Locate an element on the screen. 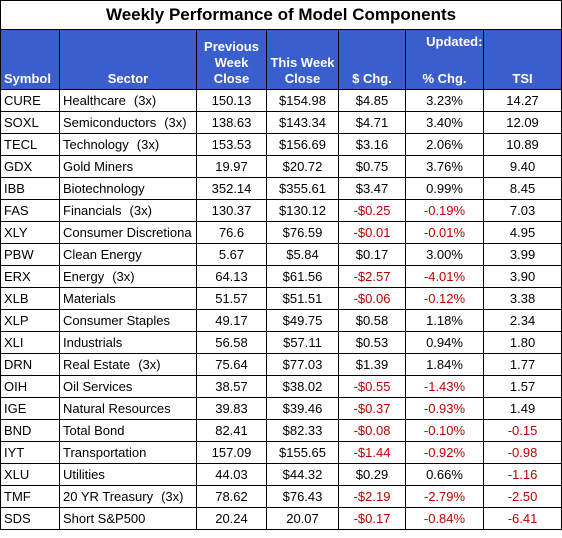  cell-sector: Semiconductors (3x) is located at coordinates (128, 122).